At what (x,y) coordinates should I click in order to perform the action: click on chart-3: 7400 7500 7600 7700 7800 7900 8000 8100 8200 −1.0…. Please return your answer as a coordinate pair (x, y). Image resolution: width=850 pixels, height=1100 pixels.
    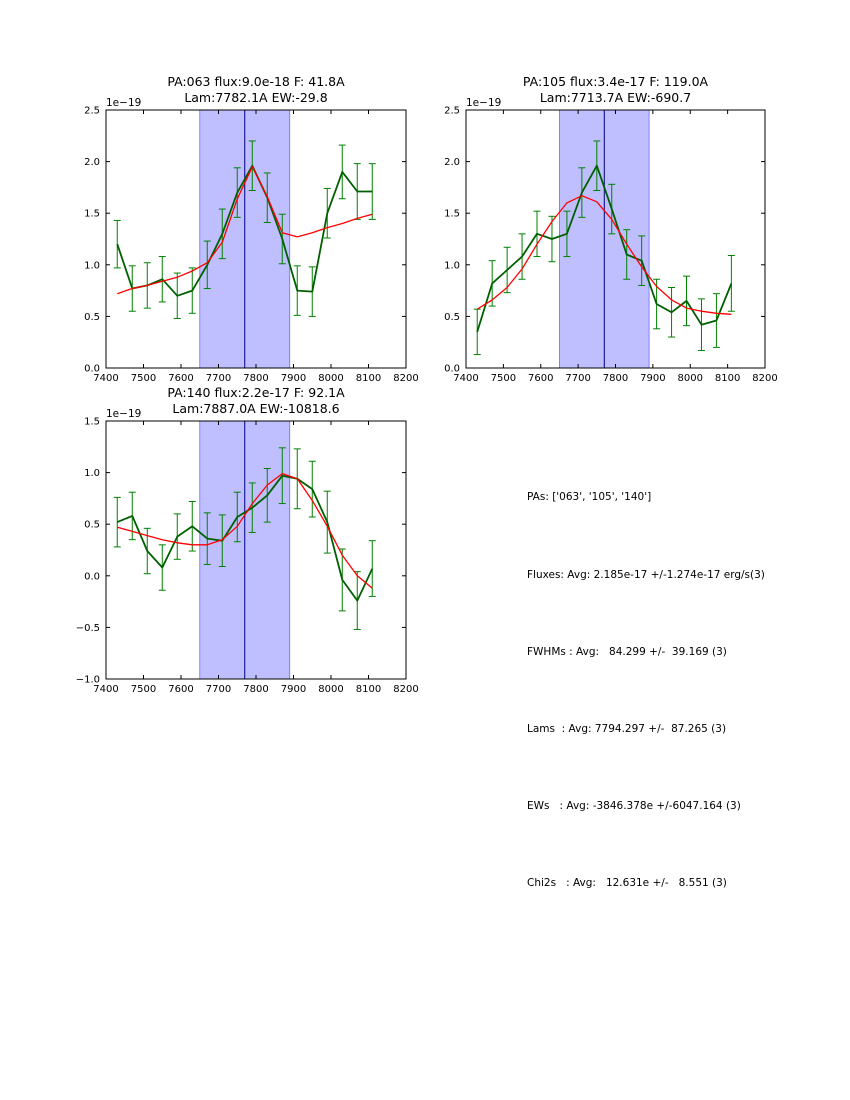
    Looking at the image, I should click on (247, 540).